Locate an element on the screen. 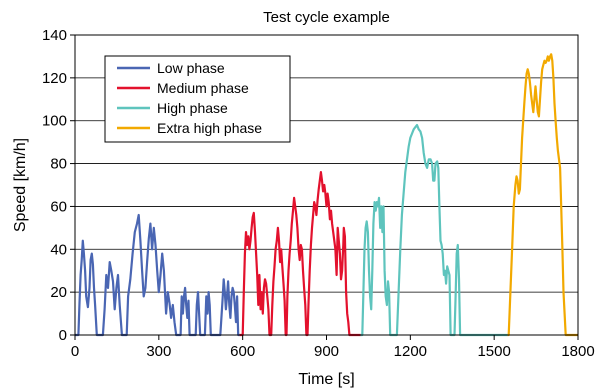 The image size is (613, 392). x-tick-label: 600 is located at coordinates (242, 351).